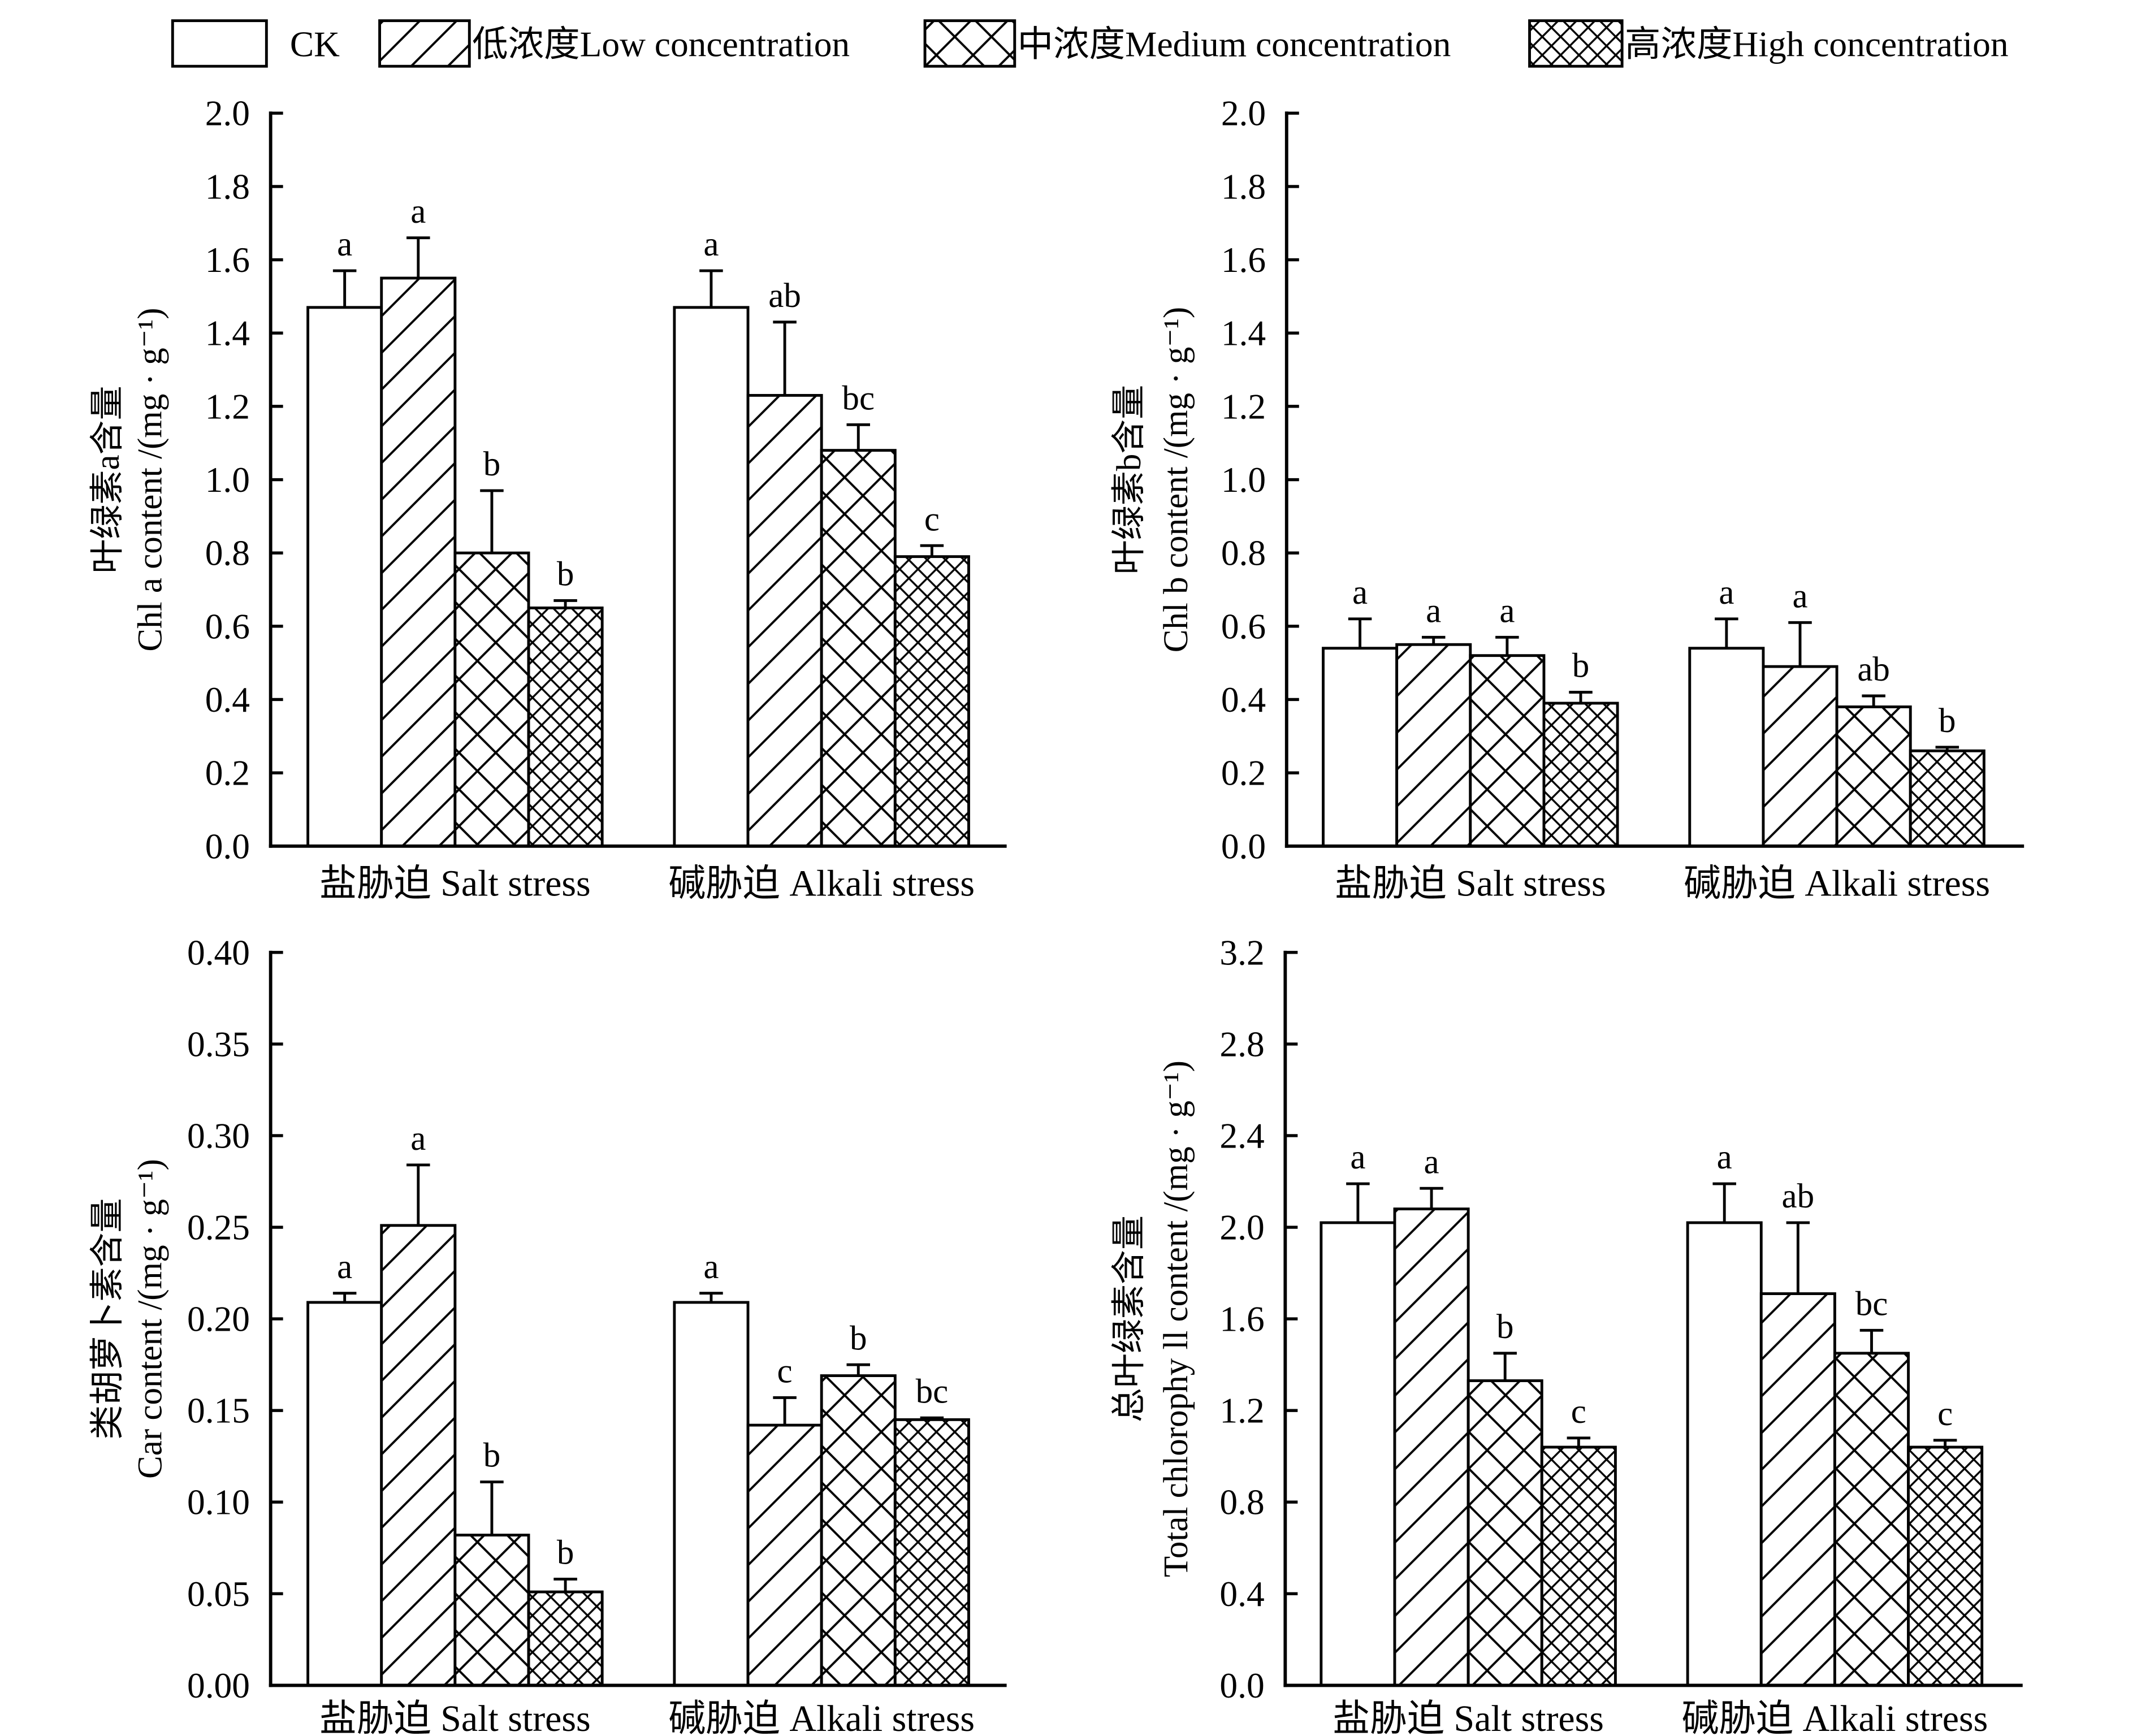 The height and width of the screenshot is (1736, 2137). I want to click on legend-item-medium: 中浓度Medium concentration, so click(1187, 43).